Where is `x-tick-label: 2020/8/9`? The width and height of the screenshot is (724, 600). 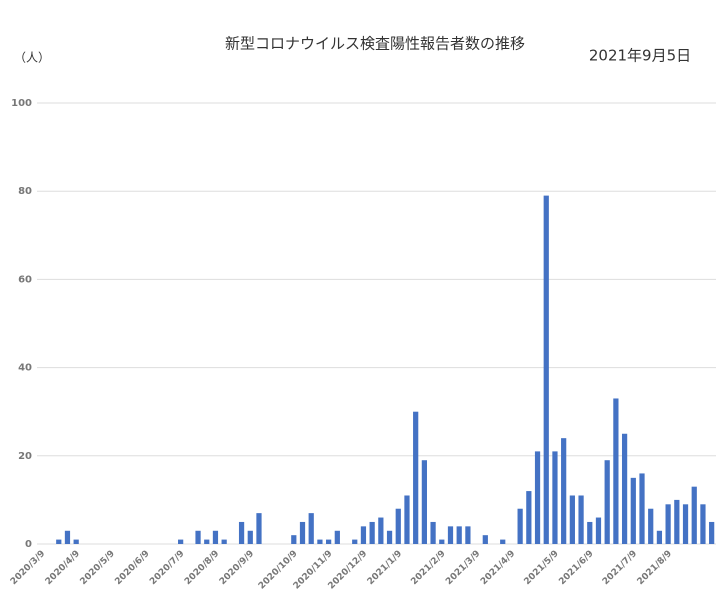
x-tick-label: 2020/8/9 is located at coordinates (202, 568).